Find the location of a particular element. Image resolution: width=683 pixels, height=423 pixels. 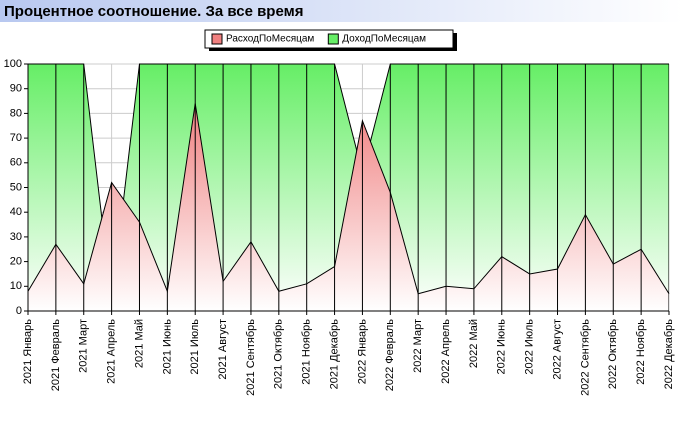

legend-label: ДоходПоМесяцам is located at coordinates (384, 39).